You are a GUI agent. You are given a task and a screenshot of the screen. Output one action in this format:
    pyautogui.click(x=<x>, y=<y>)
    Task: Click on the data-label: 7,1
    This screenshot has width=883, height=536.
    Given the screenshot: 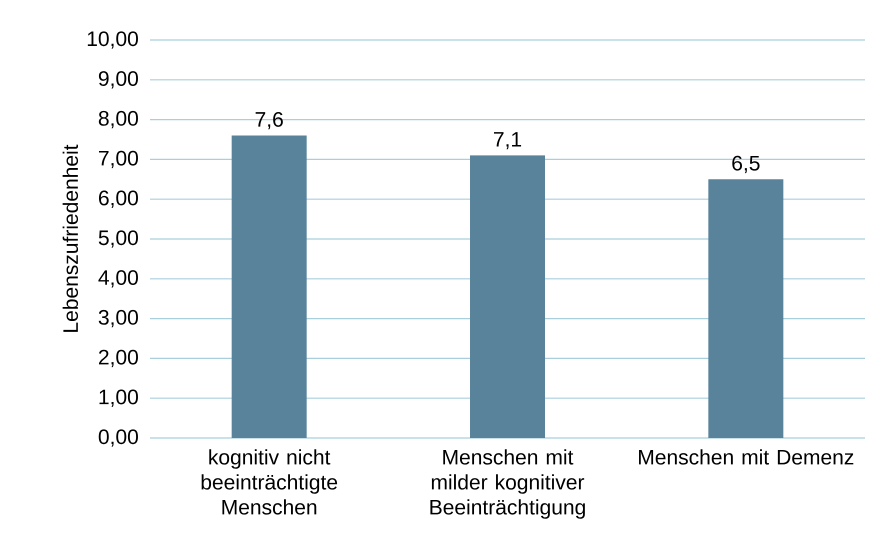 What is the action you would take?
    pyautogui.click(x=508, y=141)
    